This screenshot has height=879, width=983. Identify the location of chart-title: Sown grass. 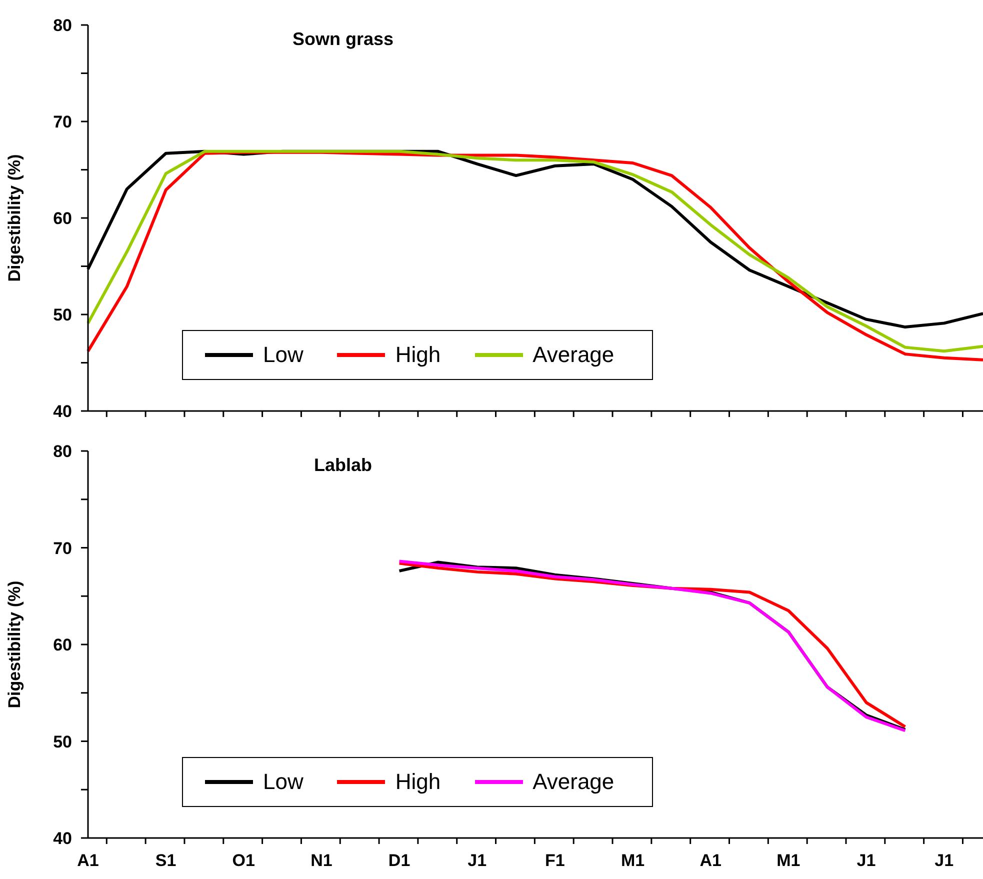
(343, 39).